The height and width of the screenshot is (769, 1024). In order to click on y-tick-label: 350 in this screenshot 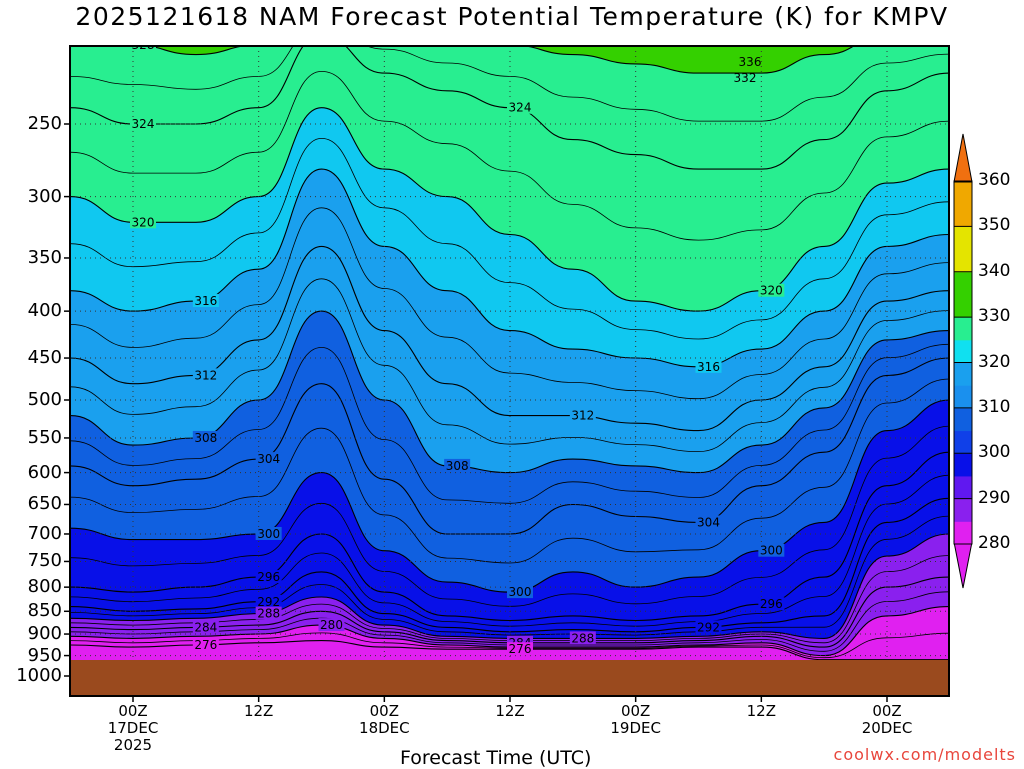, I will do `click(44, 257)`.